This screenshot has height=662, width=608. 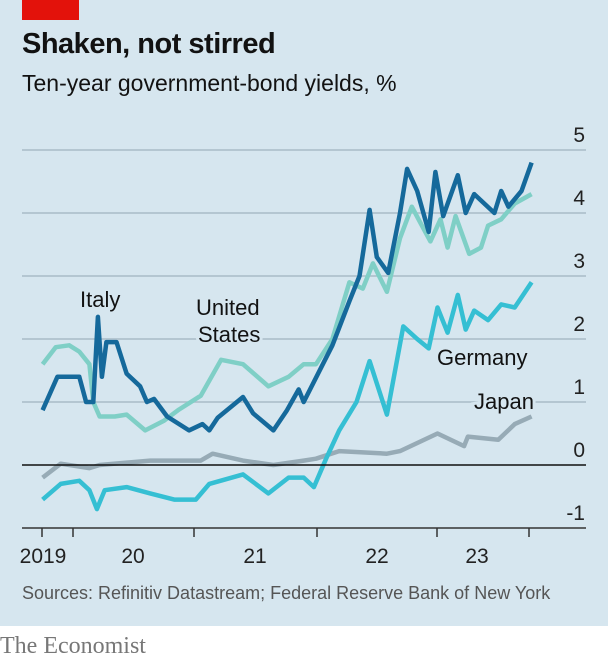 I want to click on series-label-united-states: States, so click(x=229, y=334).